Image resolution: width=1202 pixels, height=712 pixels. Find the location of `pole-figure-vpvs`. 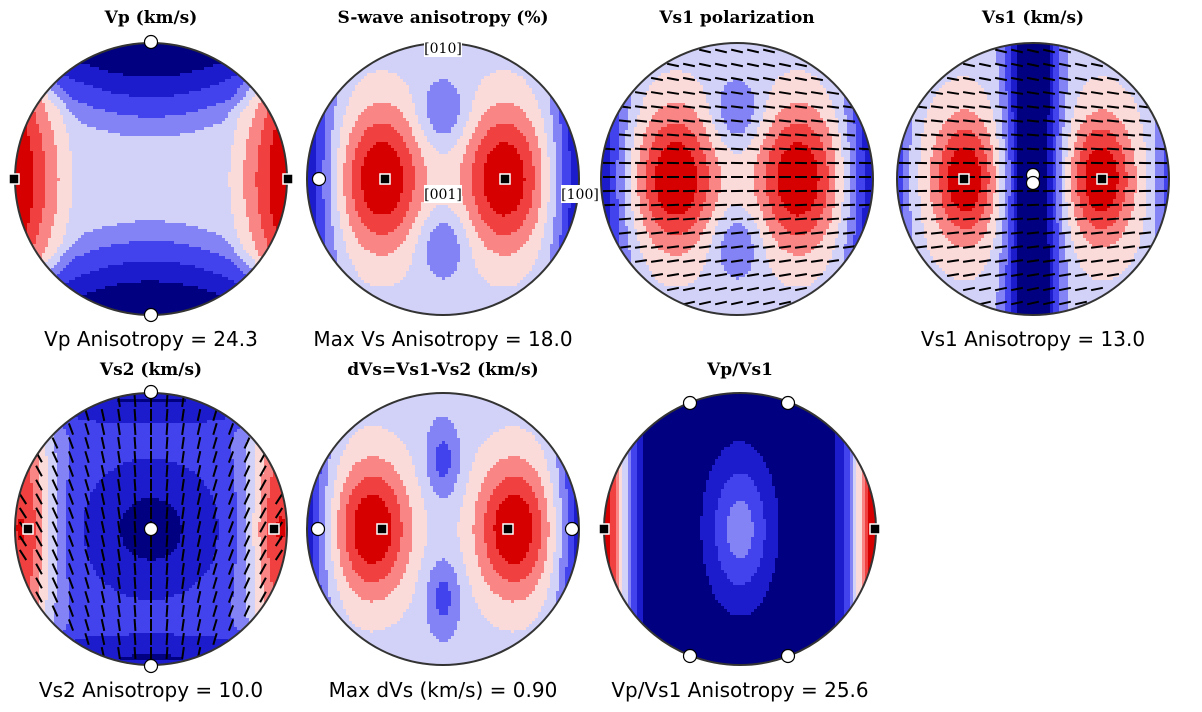

pole-figure-vpvs is located at coordinates (739, 529).